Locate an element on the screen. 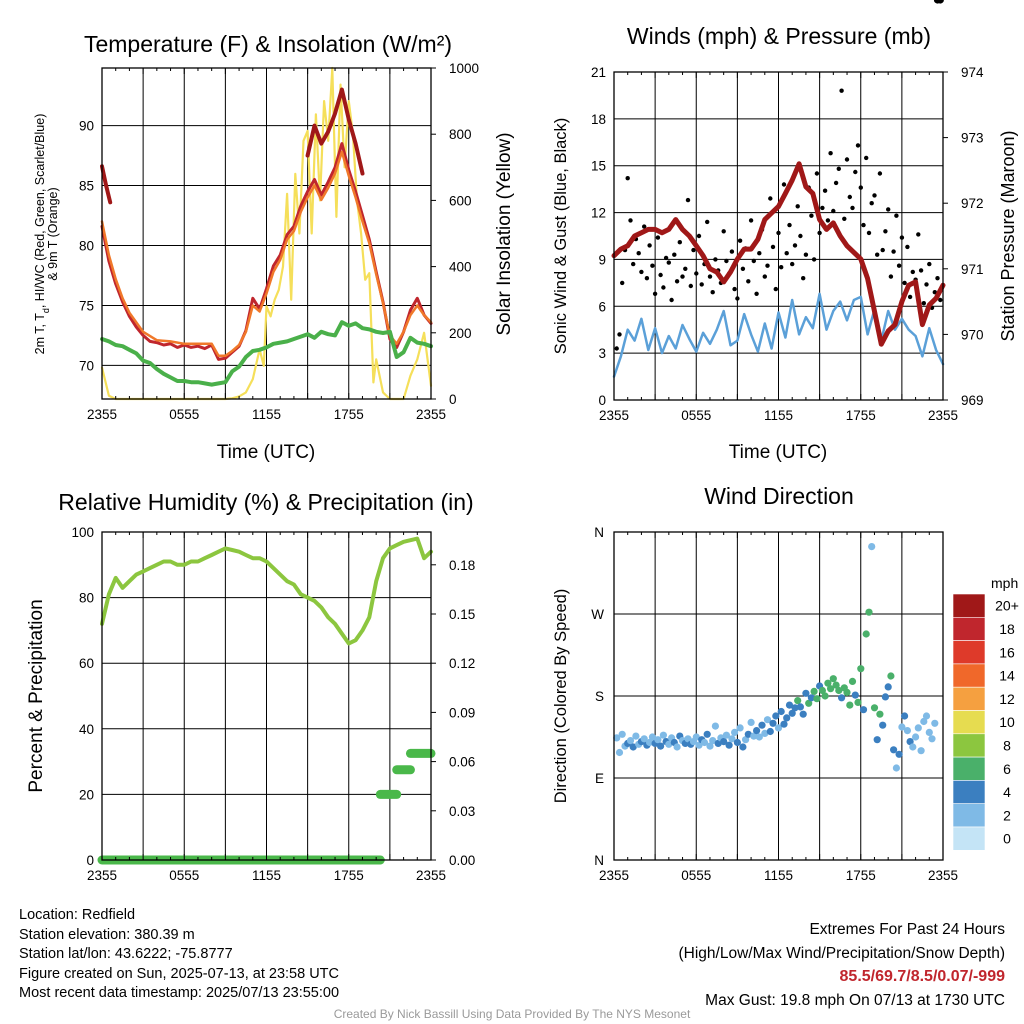  direction-y-axis-label: Direction (Colored By Speed) is located at coordinates (561, 696).